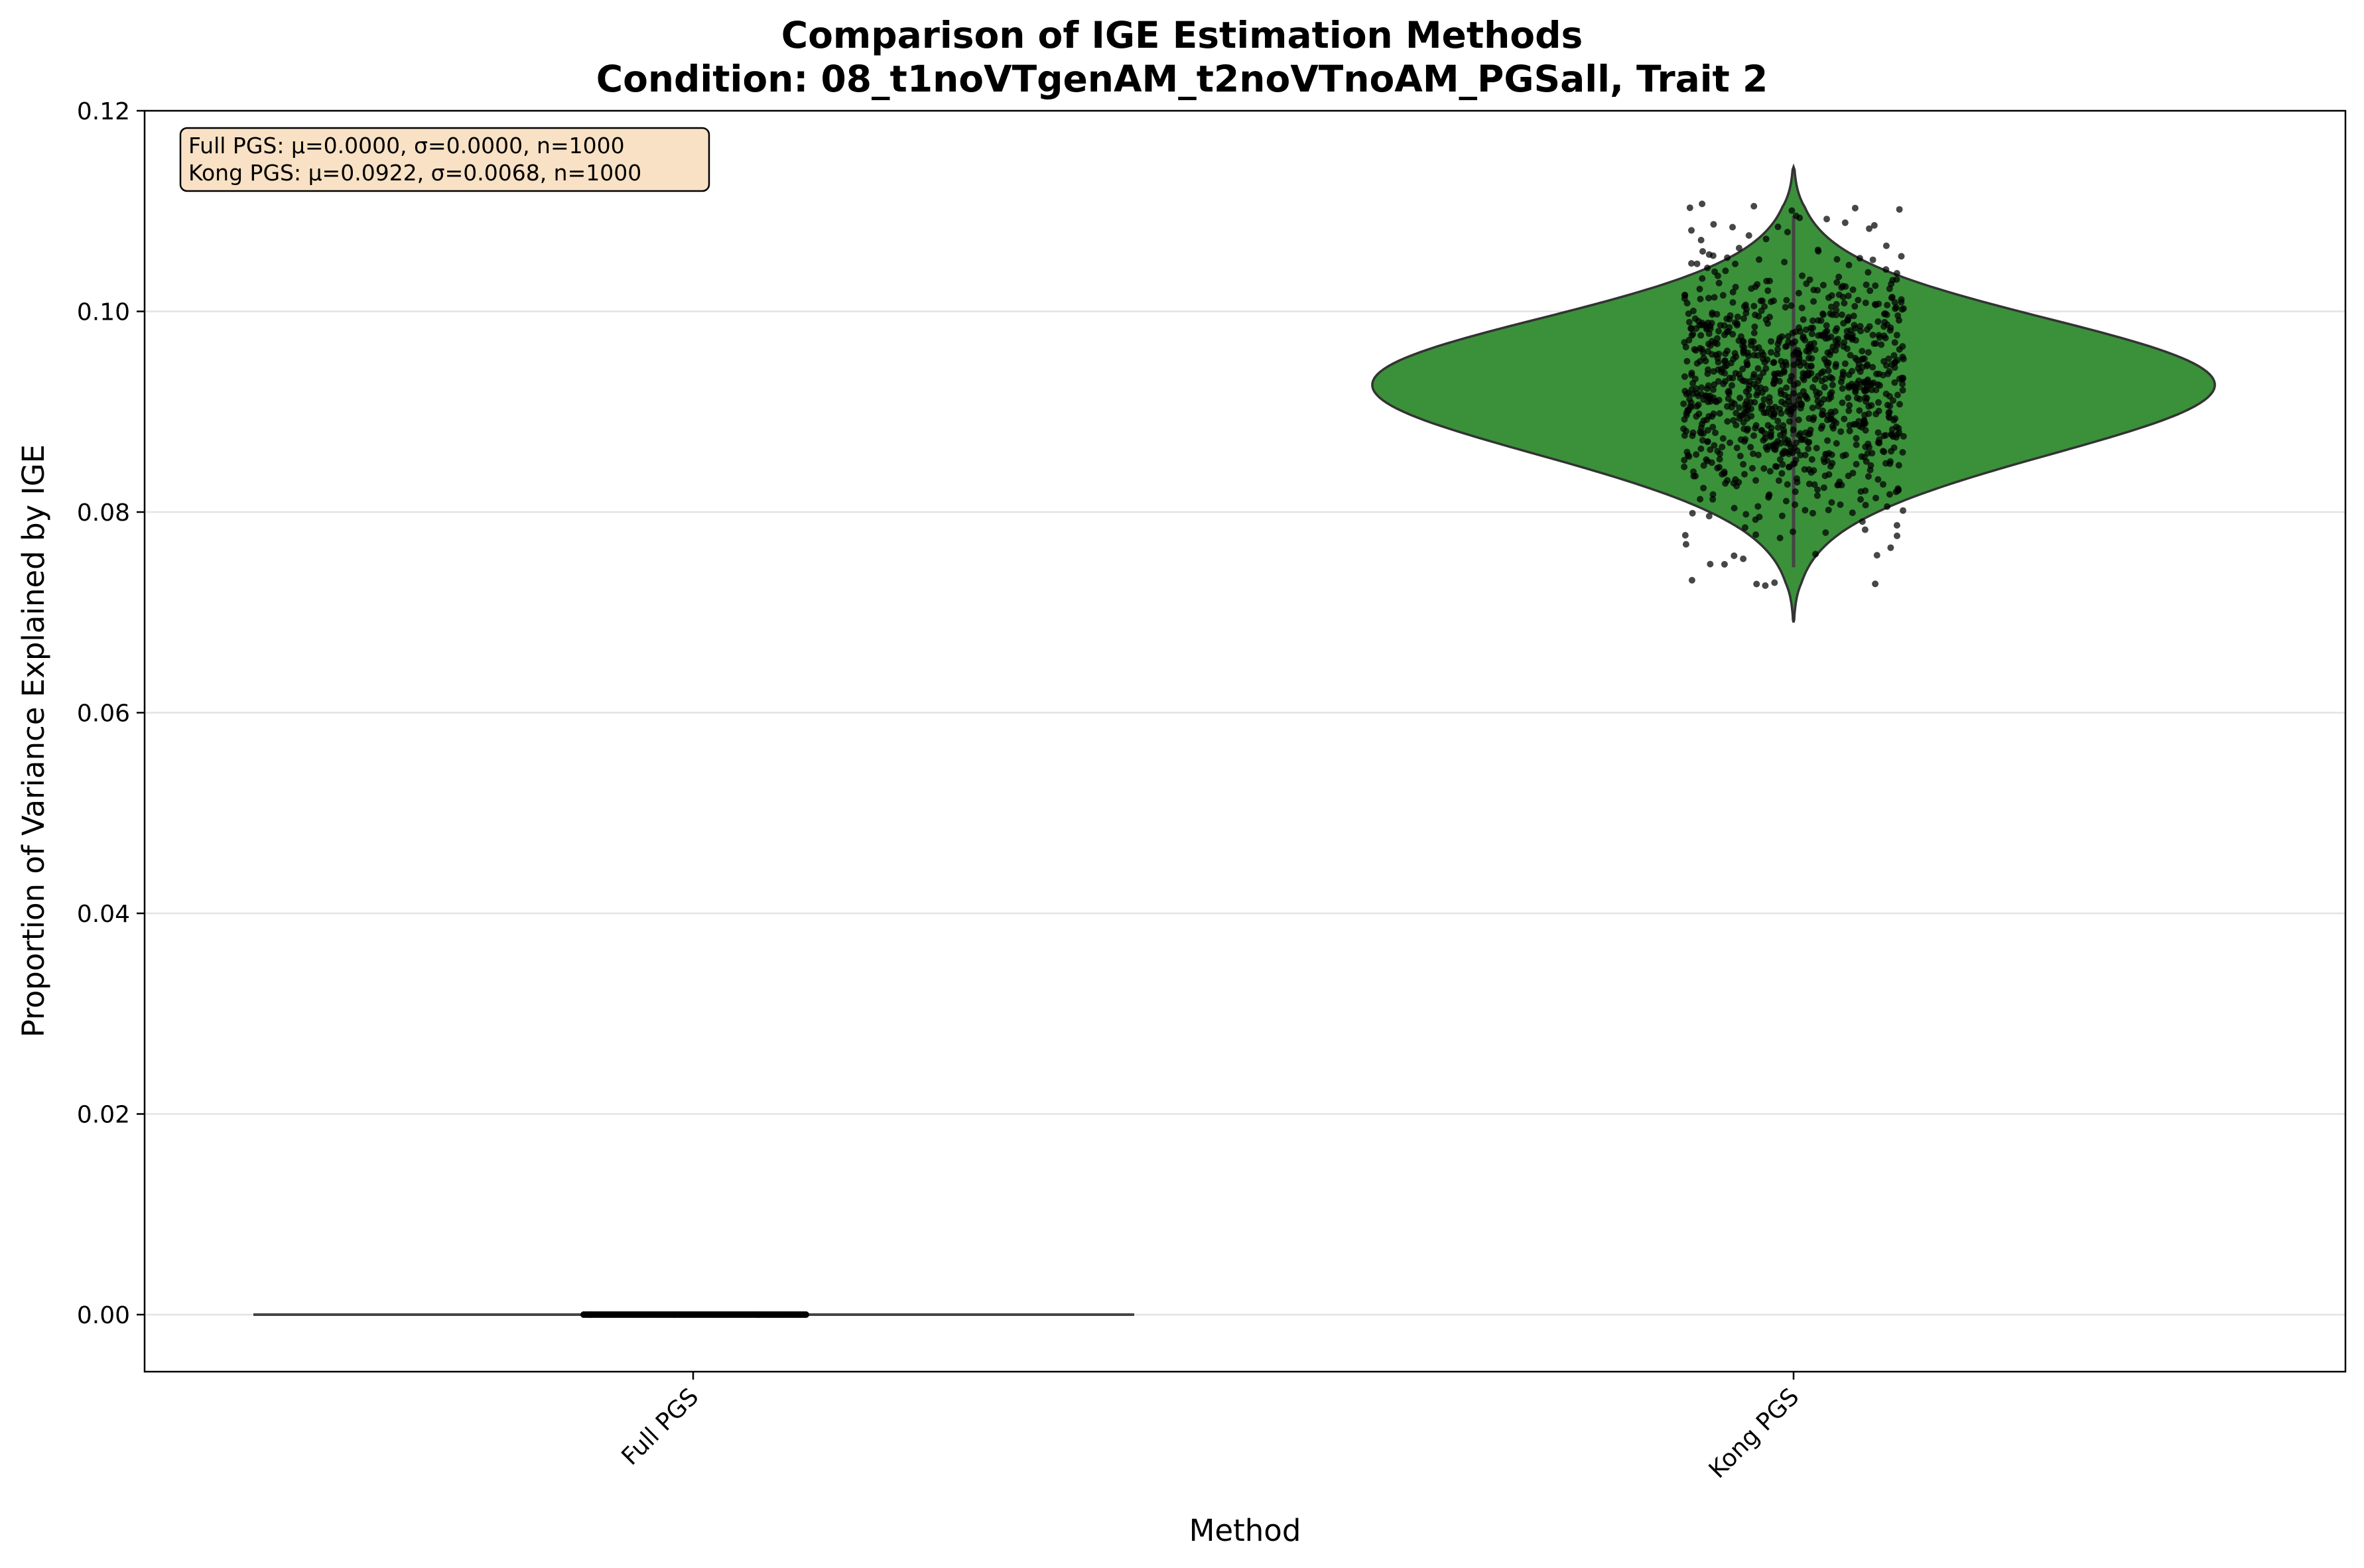  Describe the element at coordinates (660, 1427) in the screenshot. I see `x-tick-label: Full PGS` at that location.